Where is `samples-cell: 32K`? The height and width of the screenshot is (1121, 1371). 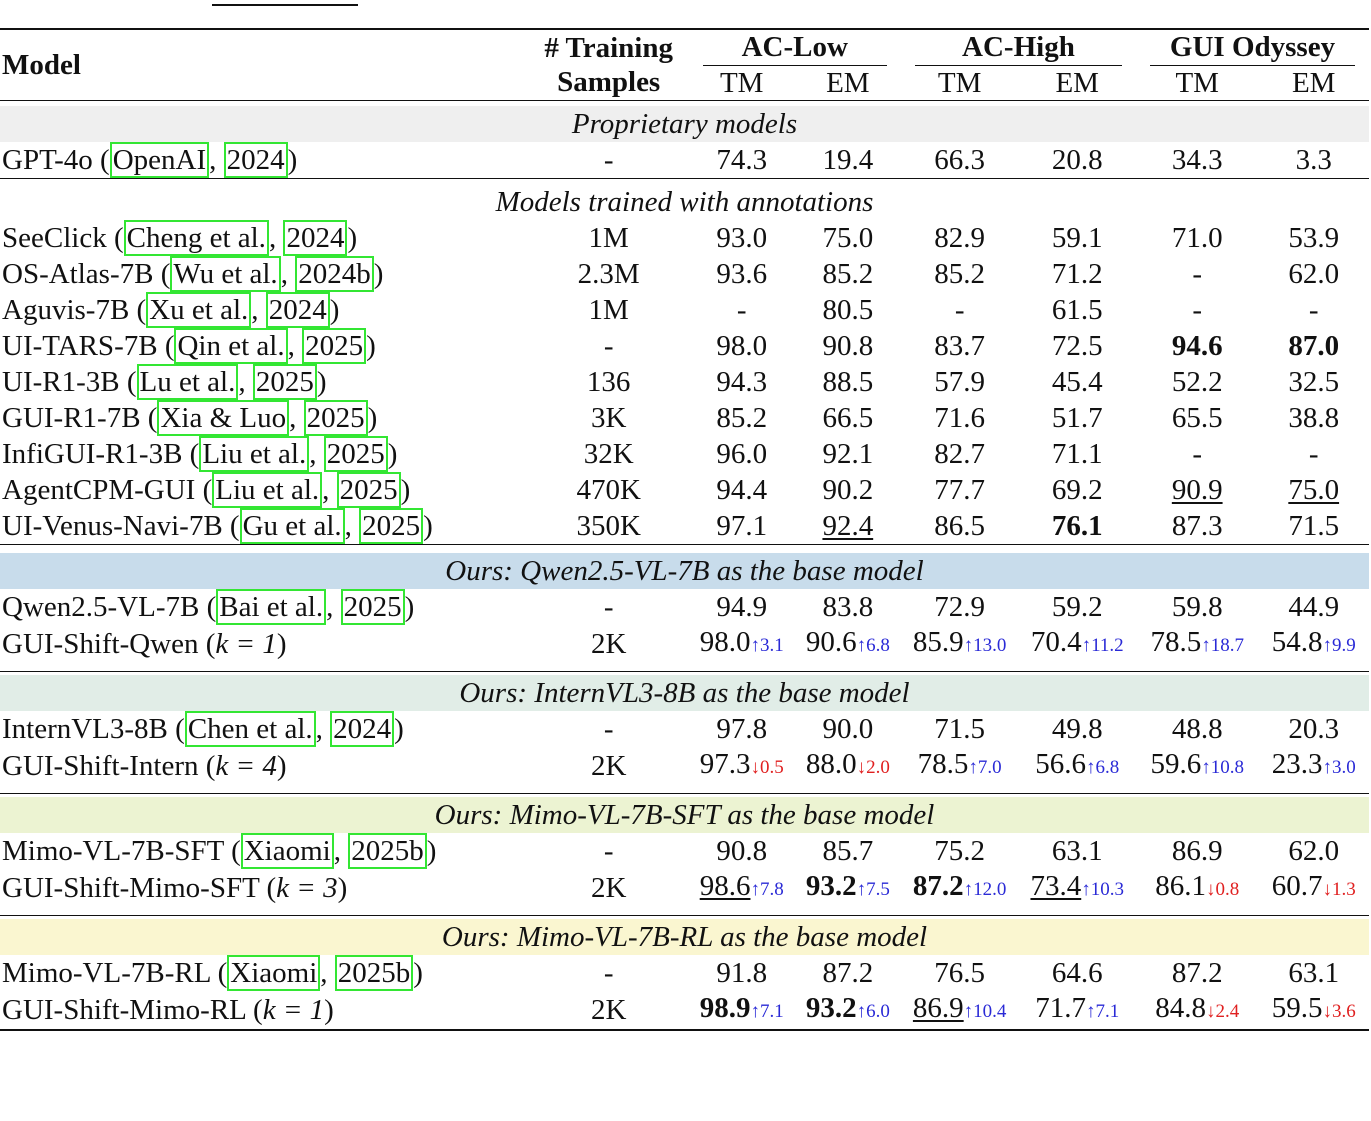 samples-cell: 32K is located at coordinates (608, 454).